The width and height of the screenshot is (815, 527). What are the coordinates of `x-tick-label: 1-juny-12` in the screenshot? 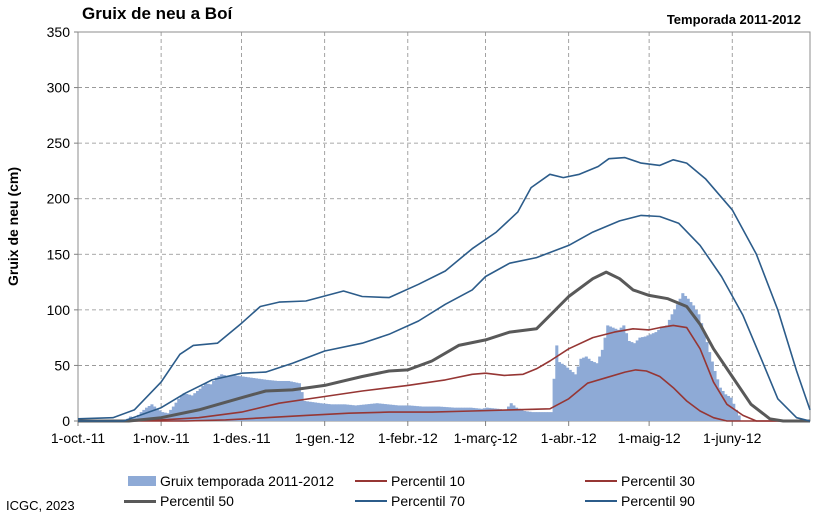 It's located at (732, 438).